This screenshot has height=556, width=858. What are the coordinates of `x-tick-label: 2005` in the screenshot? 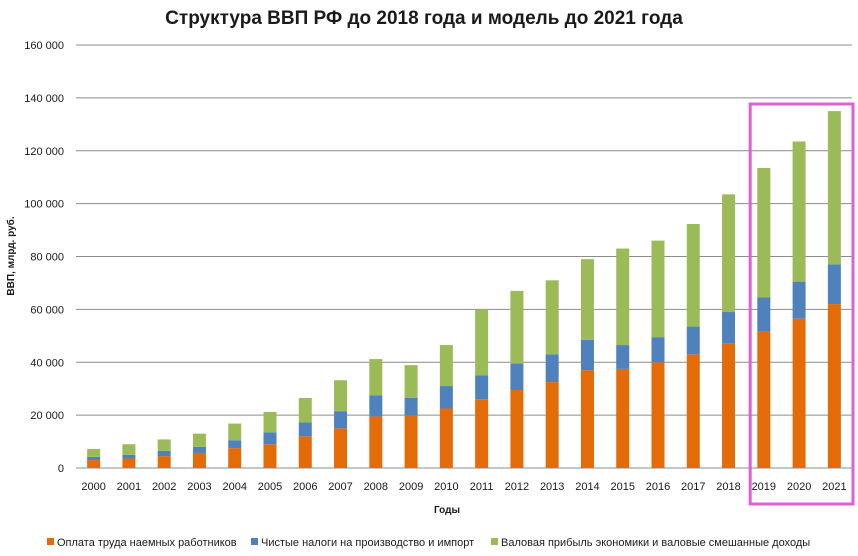 It's located at (270, 487).